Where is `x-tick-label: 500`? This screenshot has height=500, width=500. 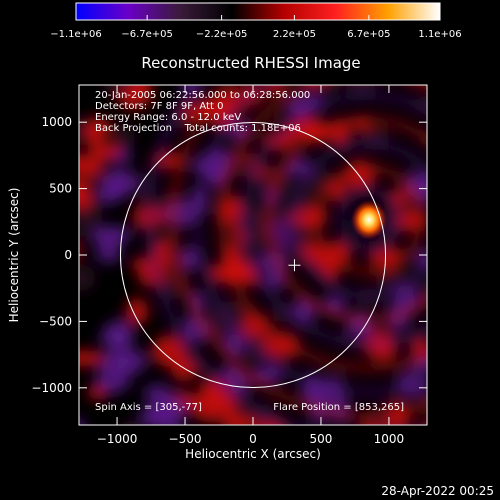
x-tick-label: 500 is located at coordinates (321, 439).